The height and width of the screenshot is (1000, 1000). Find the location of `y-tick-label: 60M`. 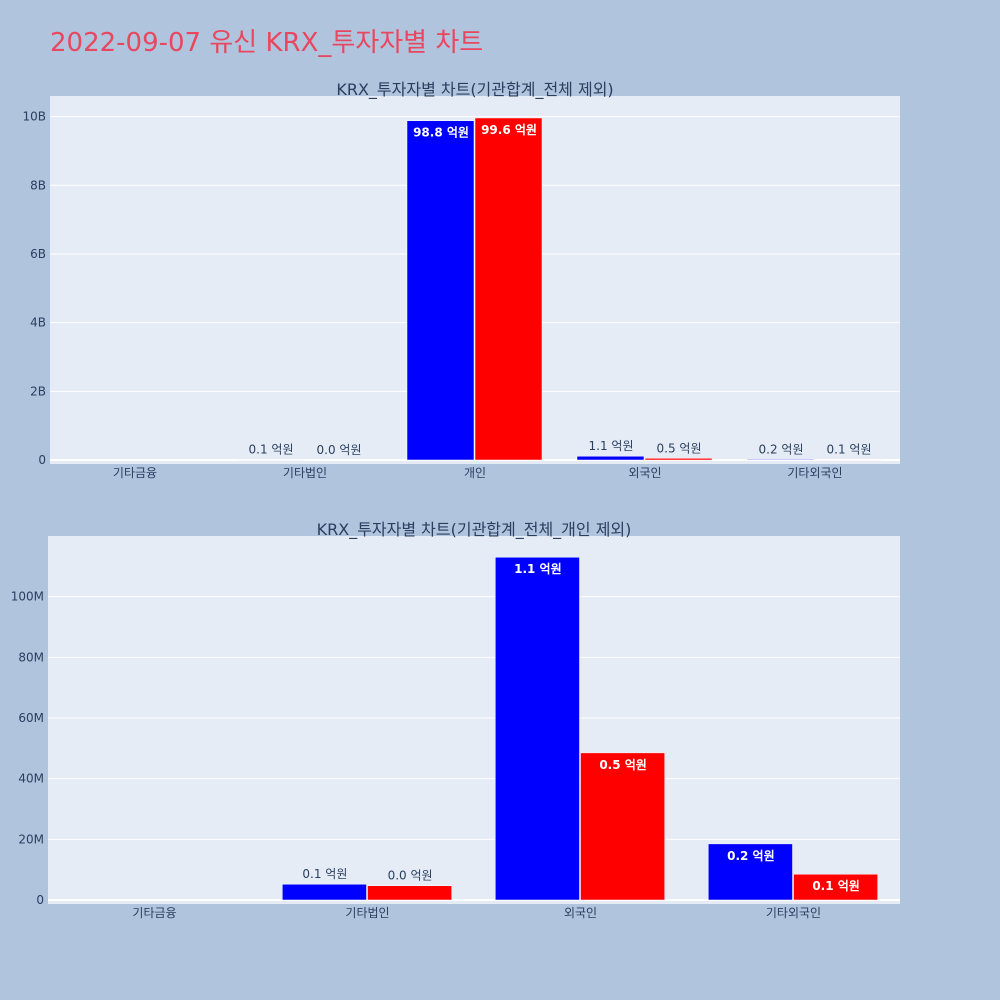

y-tick-label: 60M is located at coordinates (31, 718).